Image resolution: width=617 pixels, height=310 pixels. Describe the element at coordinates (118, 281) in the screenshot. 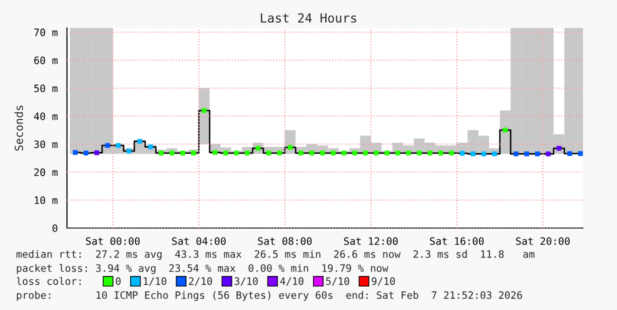

I see `legend-label: 0` at that location.